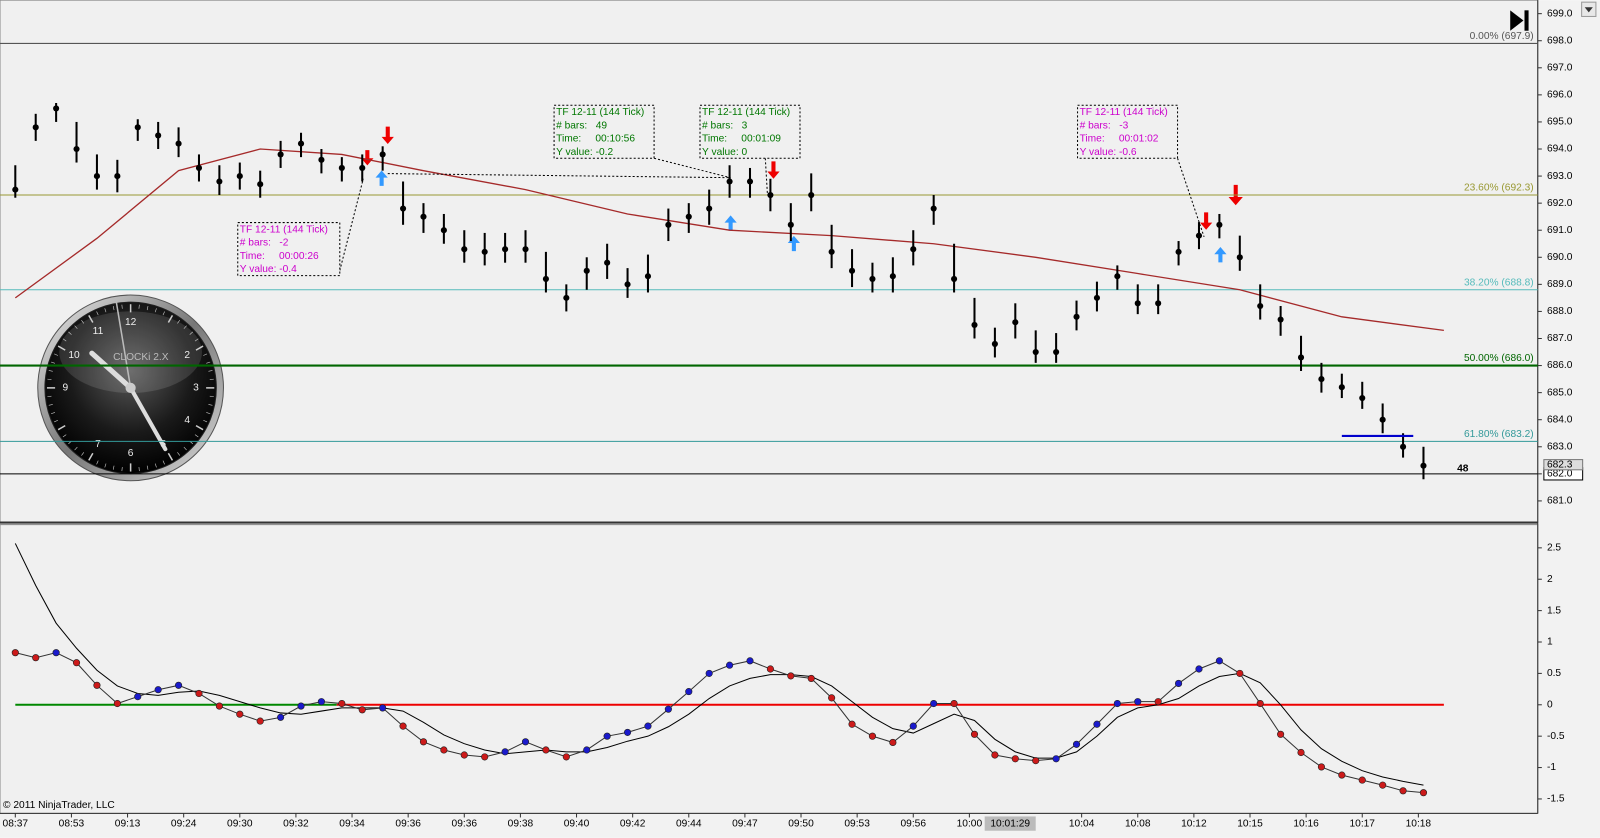  I want to click on y-tick-label: 2, so click(1550, 579).